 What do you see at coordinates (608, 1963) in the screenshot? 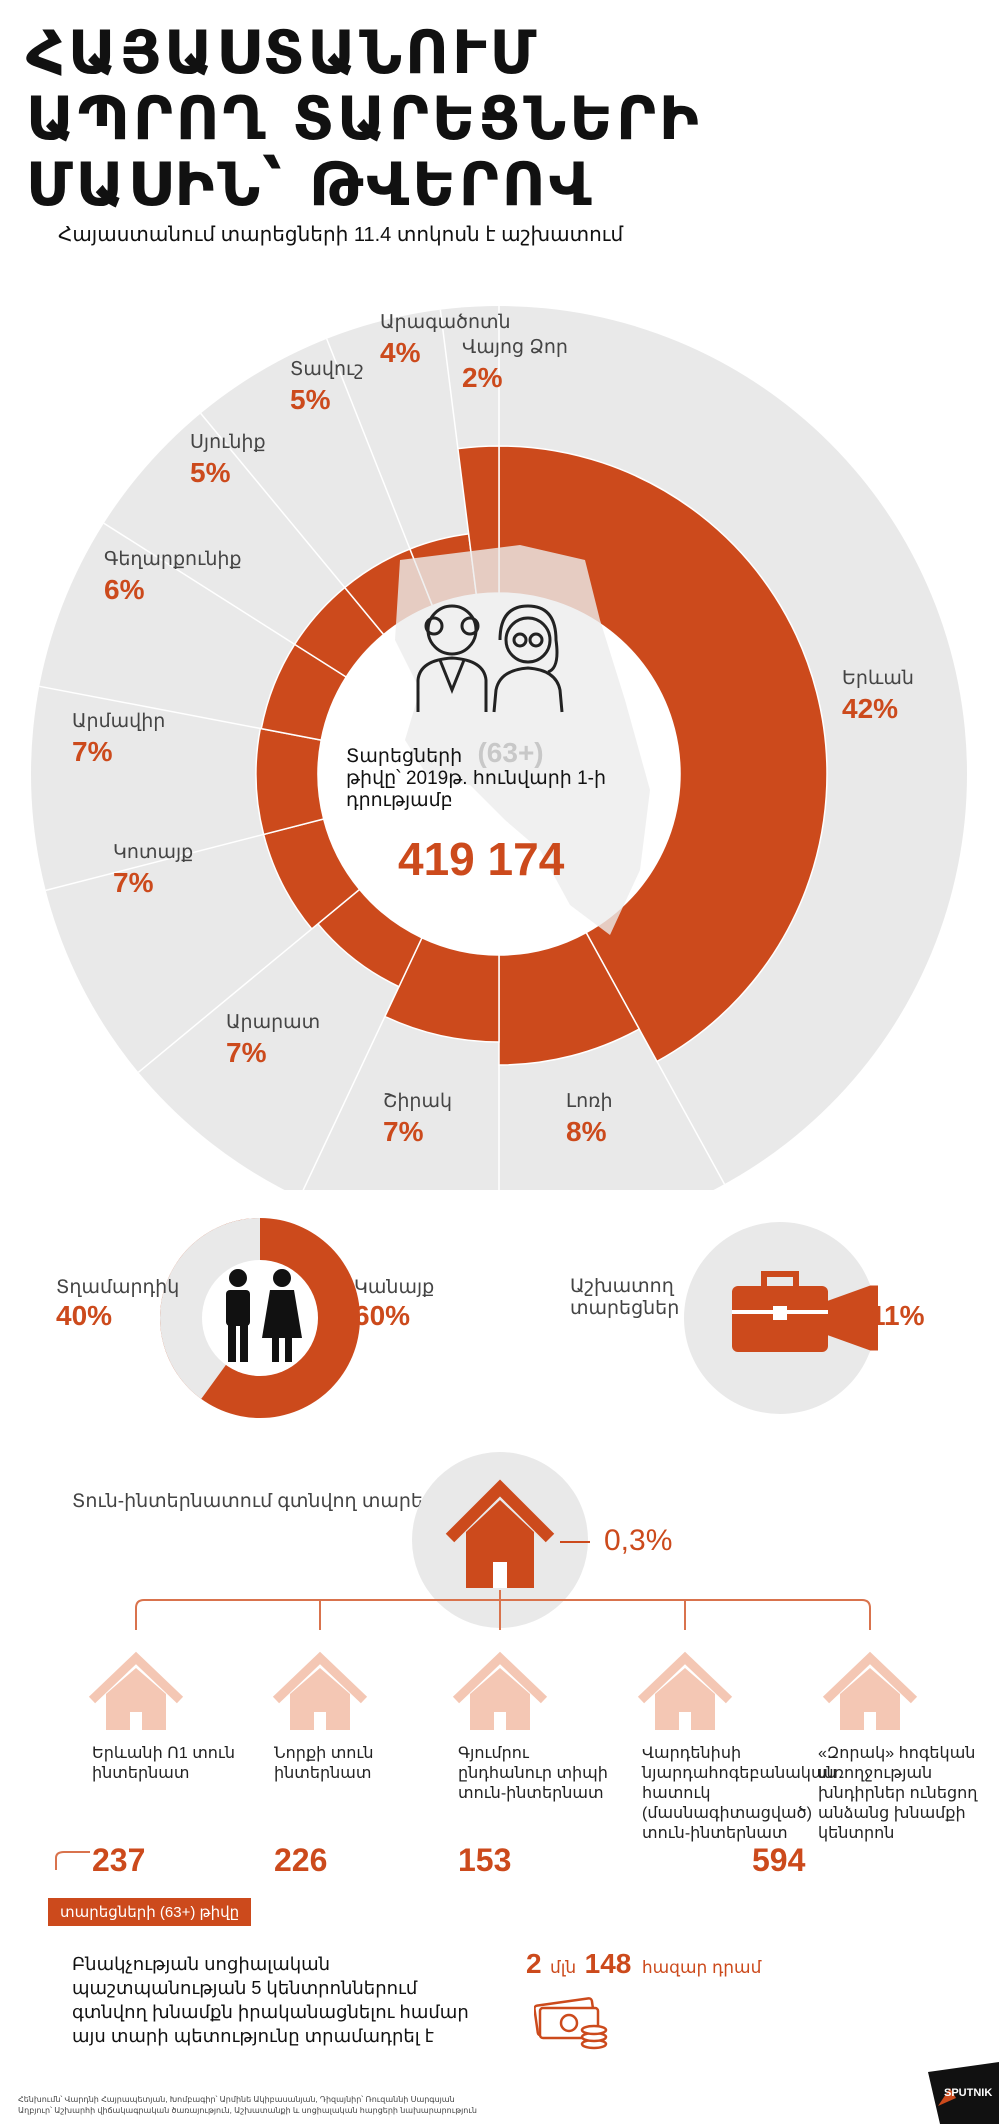
I see `budget-amount-b: 148` at bounding box center [608, 1963].